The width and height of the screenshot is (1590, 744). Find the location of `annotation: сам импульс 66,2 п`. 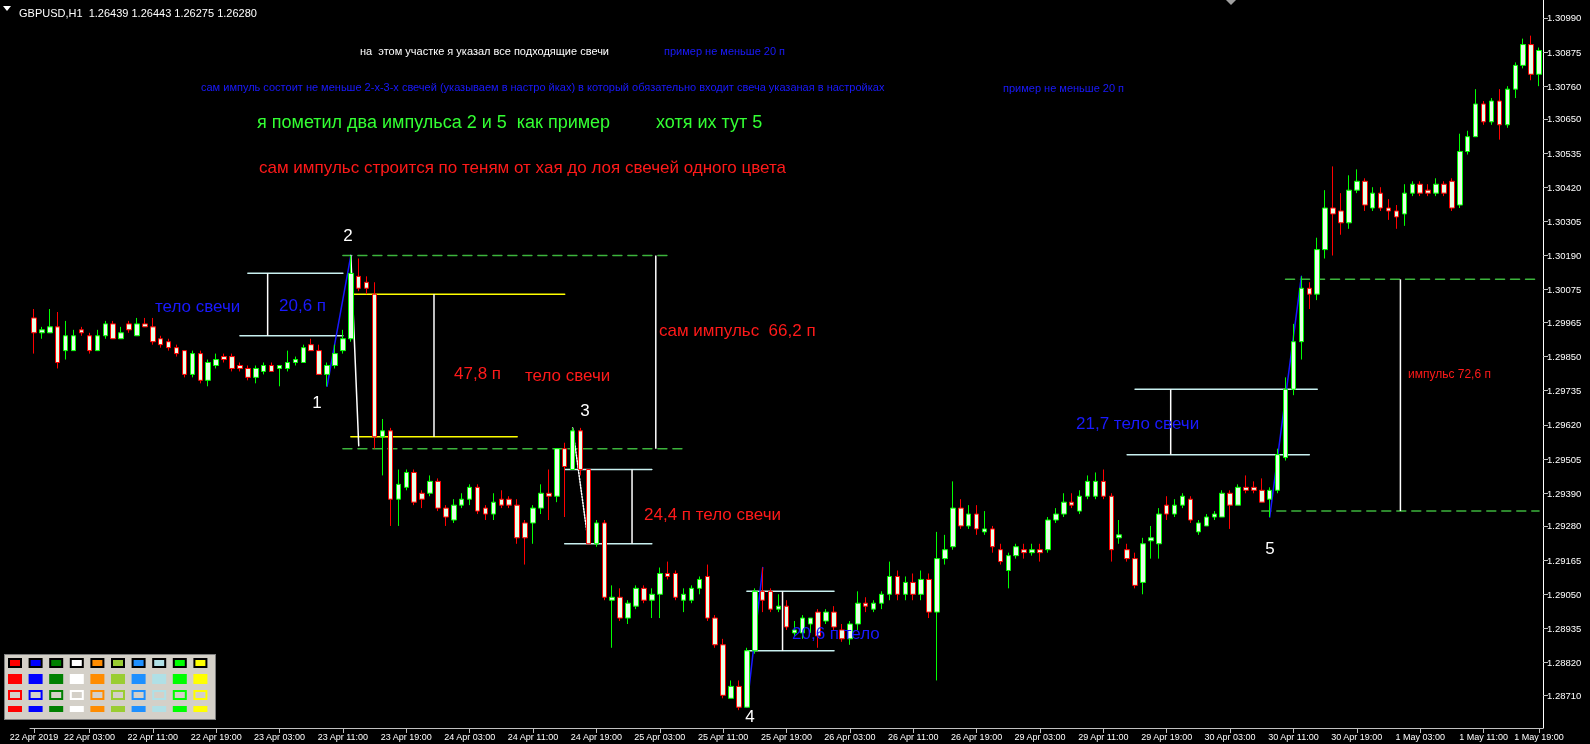

annotation: сам импульс 66,2 п is located at coordinates (737, 330).